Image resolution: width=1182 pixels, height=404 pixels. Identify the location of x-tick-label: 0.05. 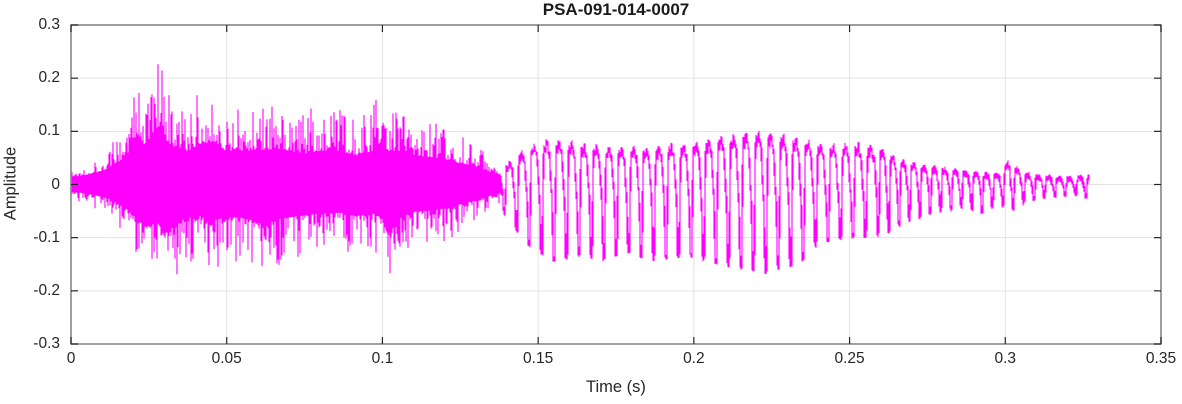
(226, 358).